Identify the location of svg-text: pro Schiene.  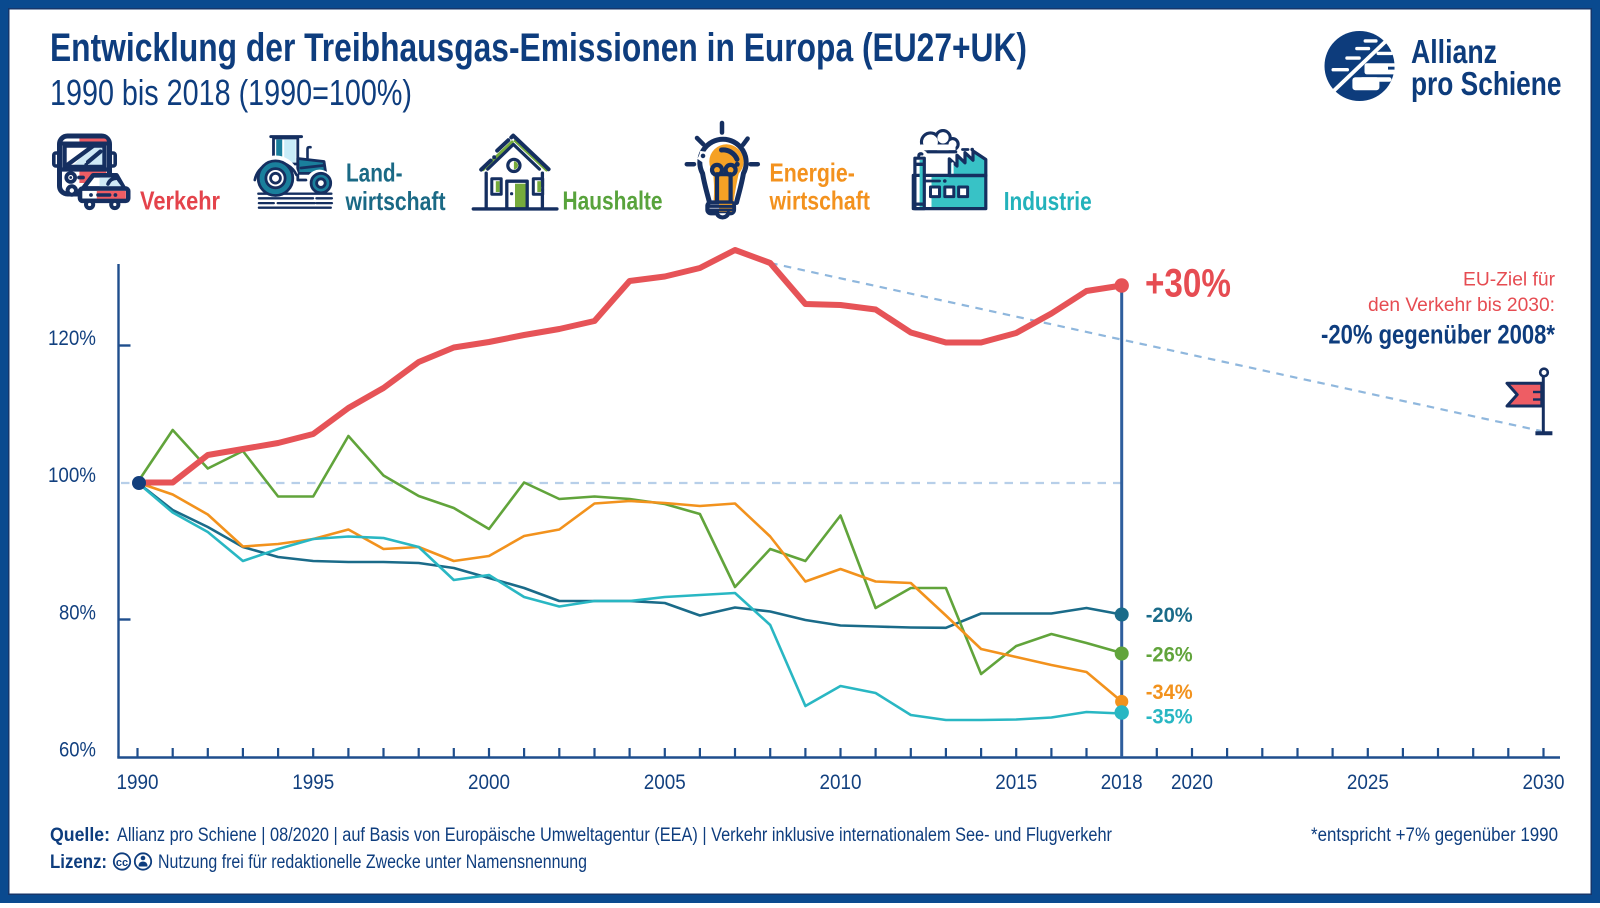
(1486, 84).